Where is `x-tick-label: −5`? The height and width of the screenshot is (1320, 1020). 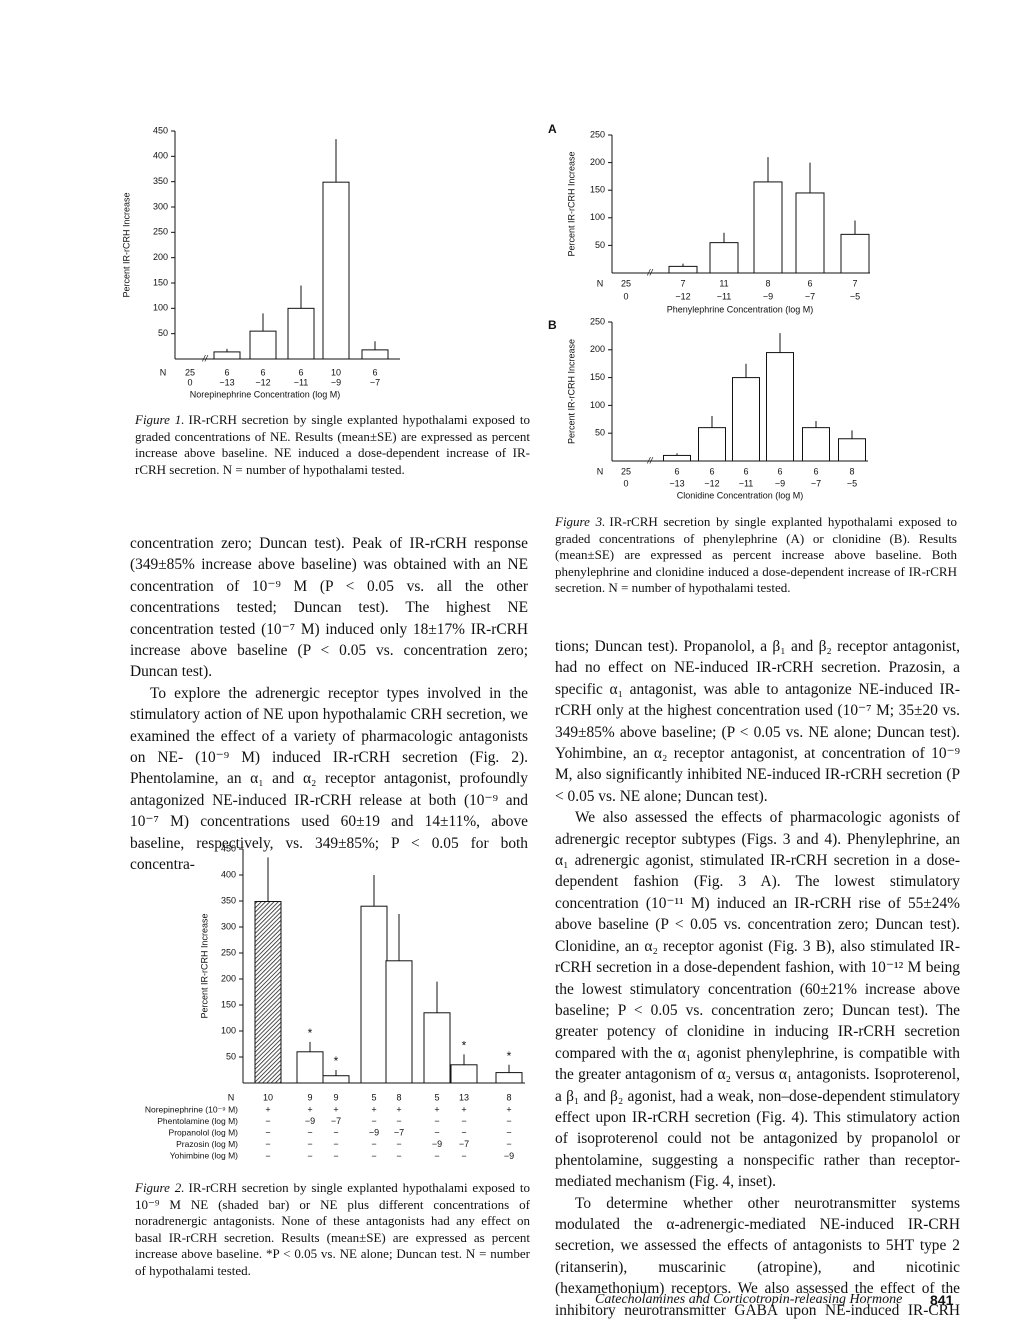
x-tick-label: −5 is located at coordinates (855, 296).